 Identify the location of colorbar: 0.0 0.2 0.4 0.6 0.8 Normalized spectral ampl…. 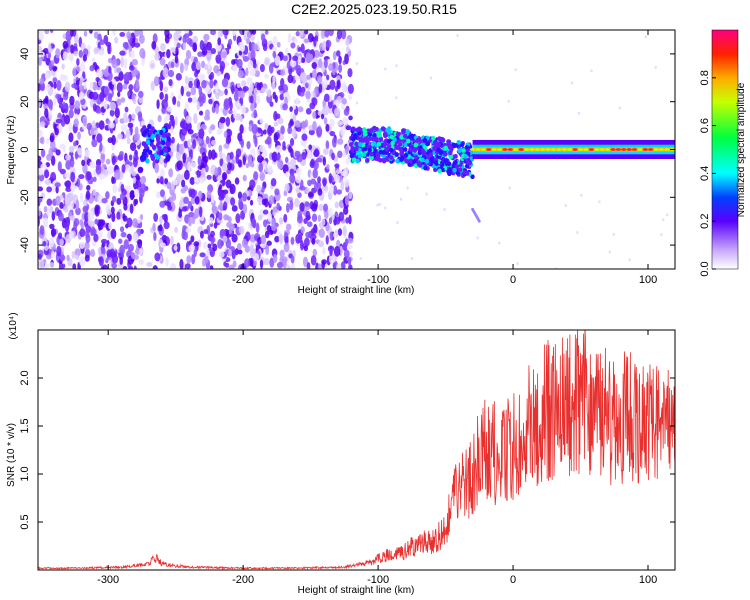
(723, 153).